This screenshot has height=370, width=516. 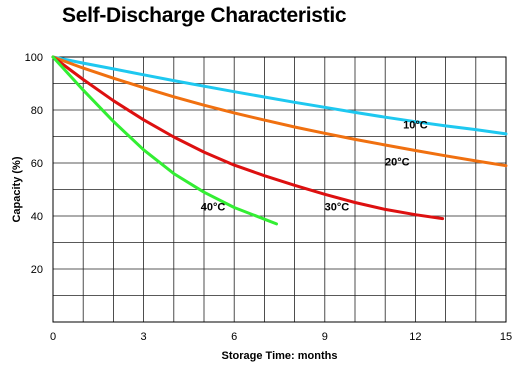 I want to click on y-tick-label: 40, so click(x=37, y=217).